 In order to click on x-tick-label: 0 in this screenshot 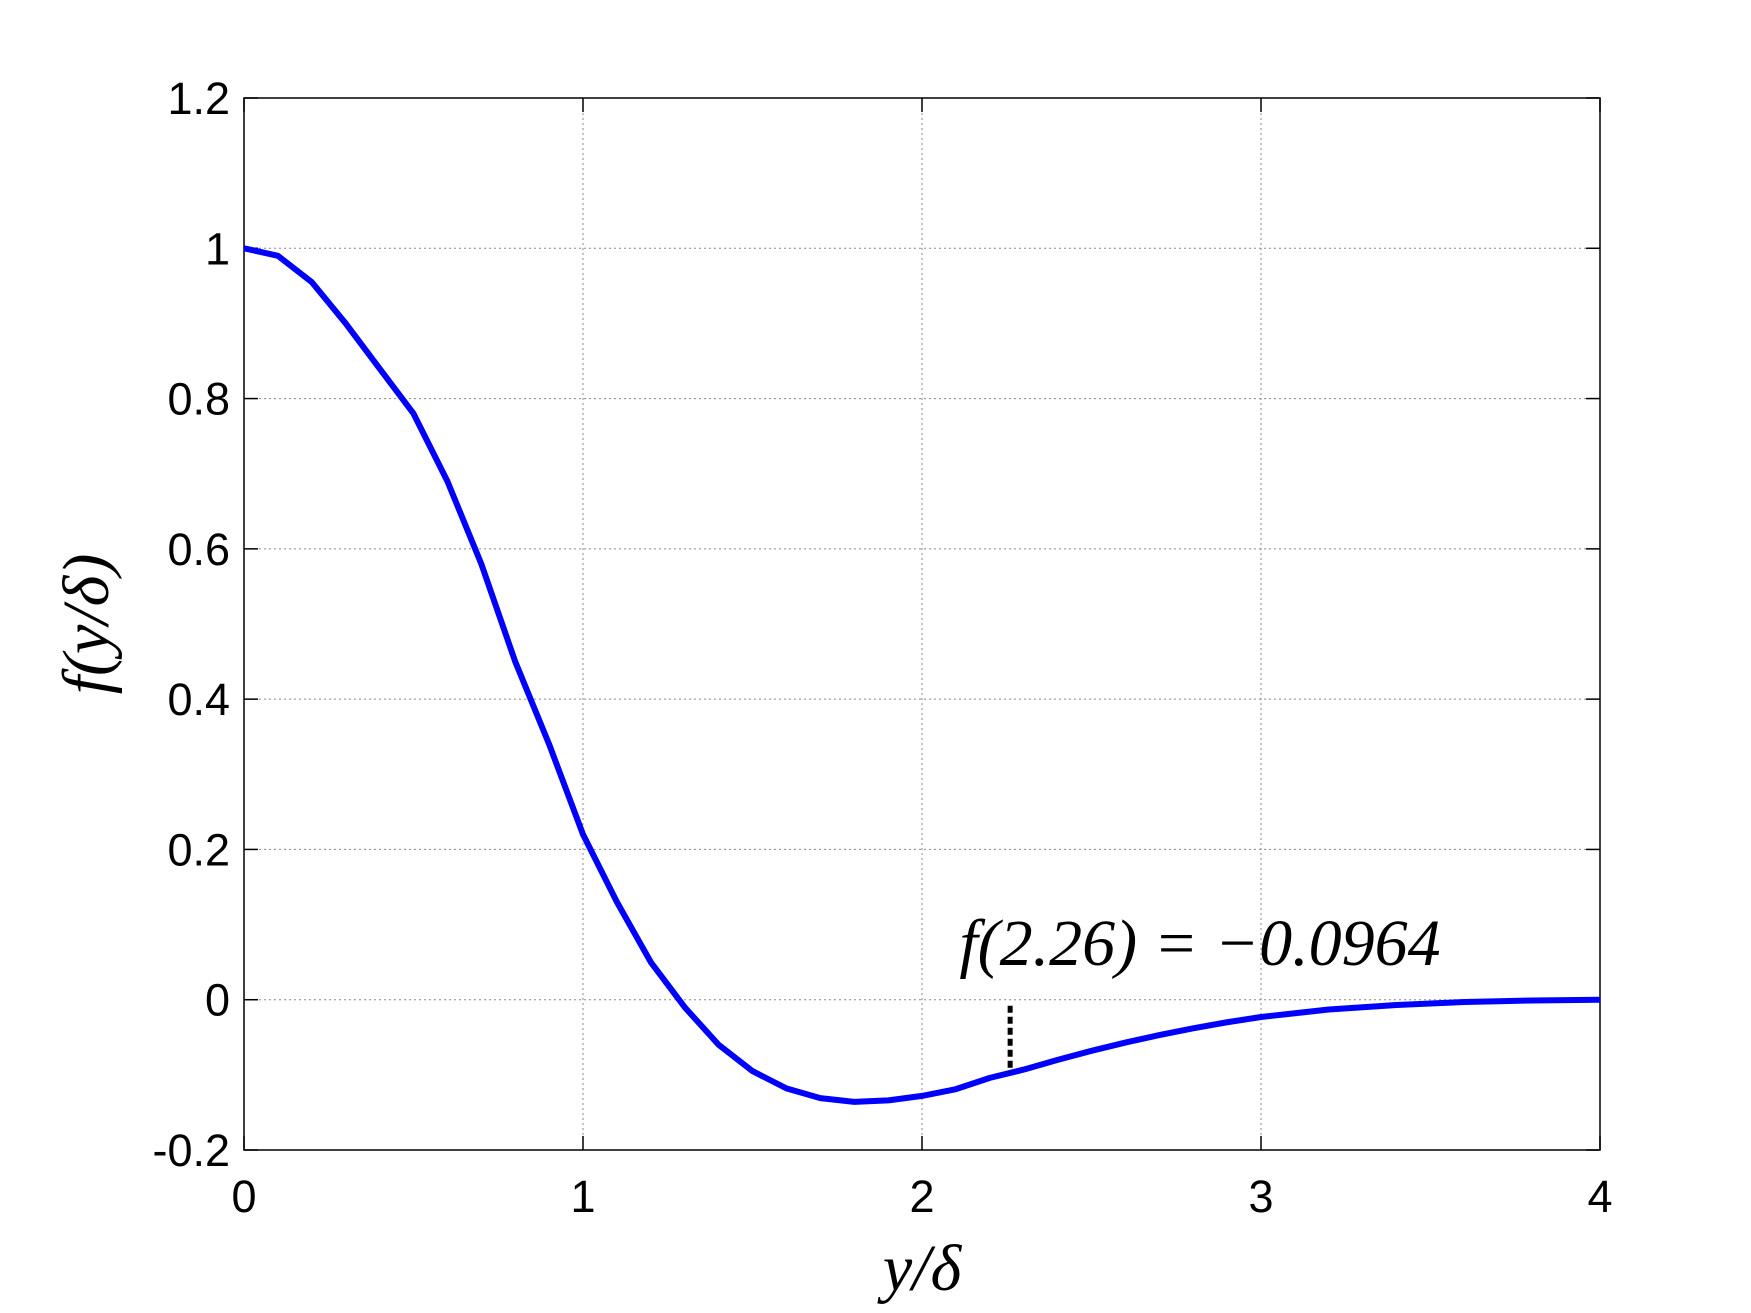, I will do `click(243, 1196)`.